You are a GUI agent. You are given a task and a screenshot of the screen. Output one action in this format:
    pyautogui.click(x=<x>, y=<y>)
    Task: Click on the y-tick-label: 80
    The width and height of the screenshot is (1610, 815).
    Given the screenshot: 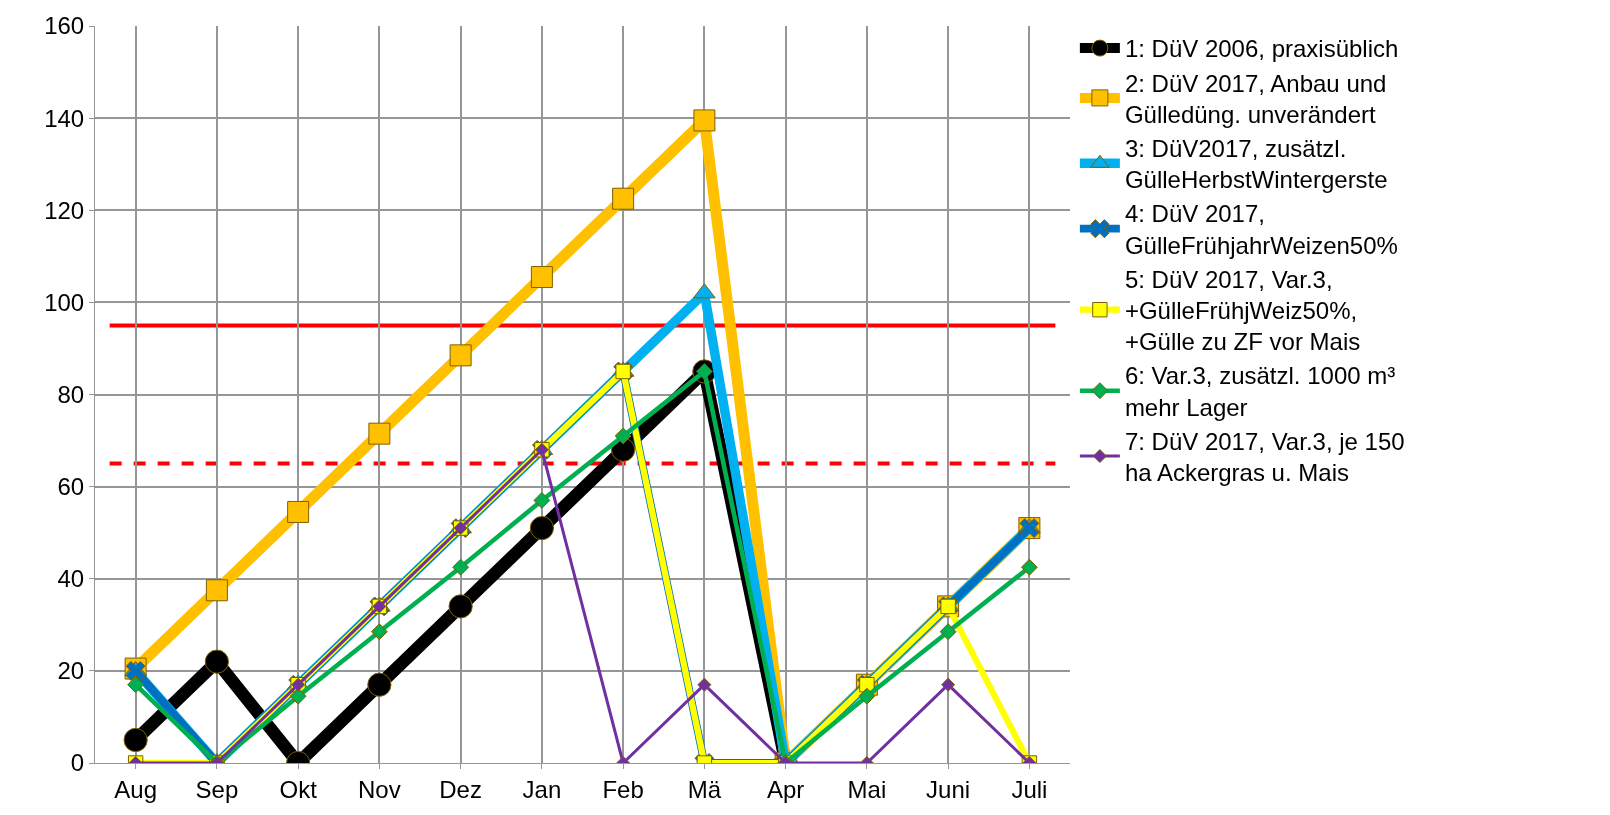 What is the action you would take?
    pyautogui.click(x=71, y=394)
    